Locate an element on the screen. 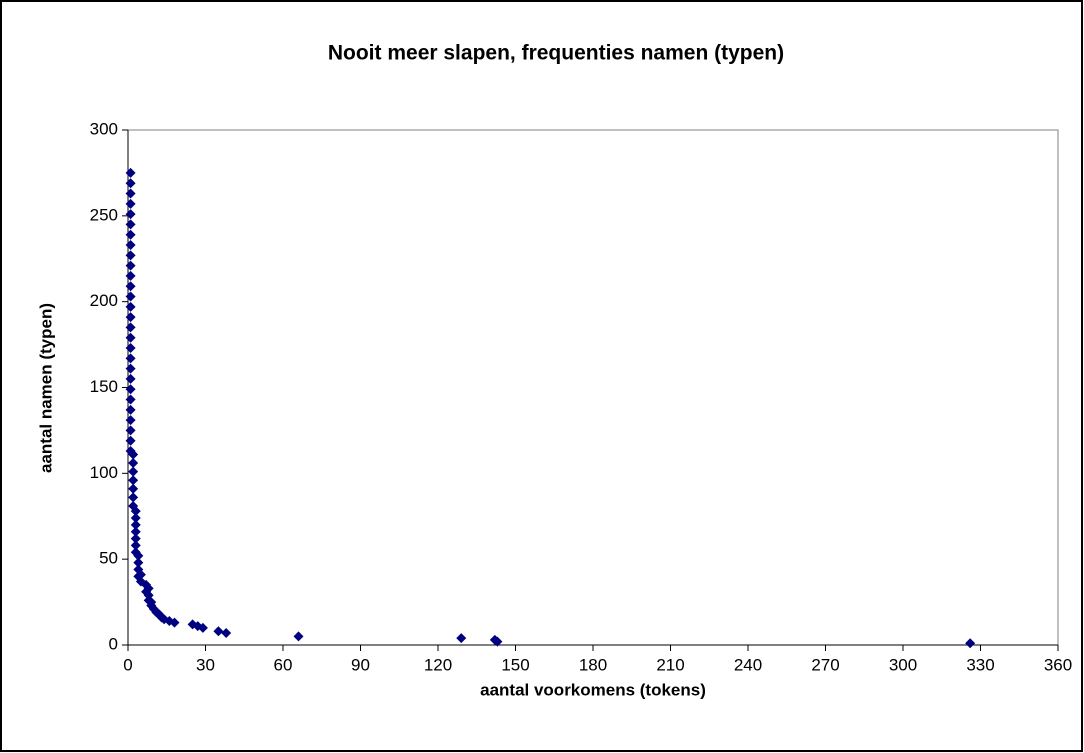 The image size is (1084, 753). x-tick-label: 90 is located at coordinates (360, 664).